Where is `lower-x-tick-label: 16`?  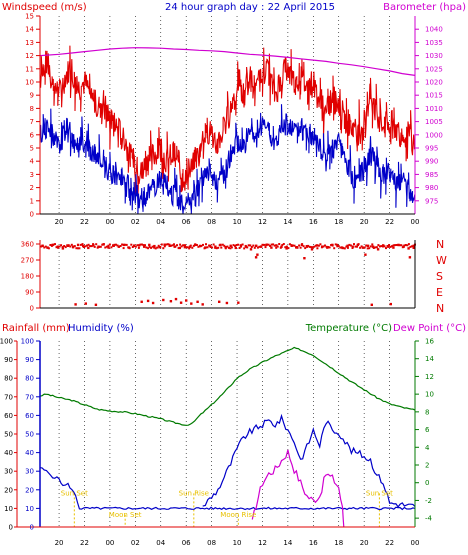 lower-x-tick-label: 16 is located at coordinates (313, 543).